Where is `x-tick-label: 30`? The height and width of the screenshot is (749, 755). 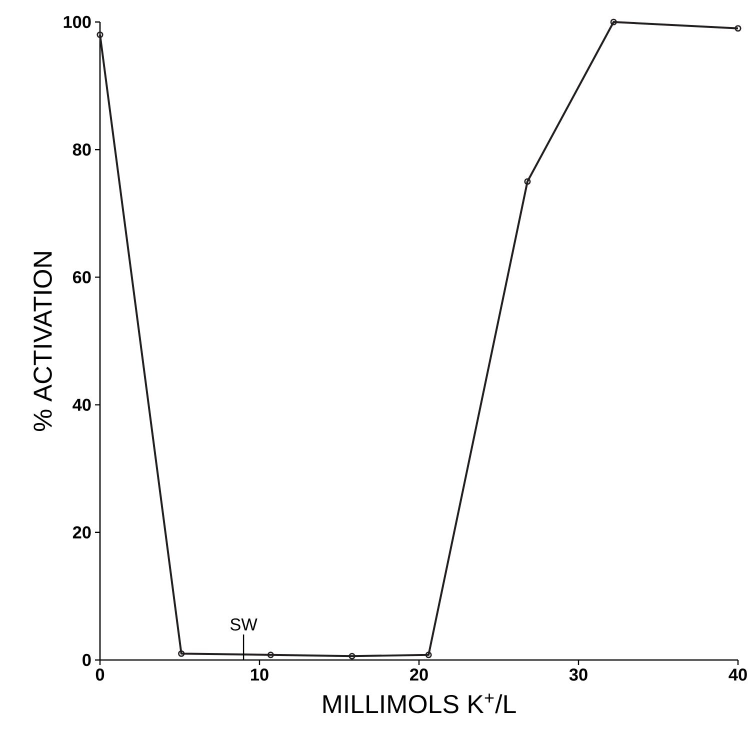 x-tick-label: 30 is located at coordinates (578, 674).